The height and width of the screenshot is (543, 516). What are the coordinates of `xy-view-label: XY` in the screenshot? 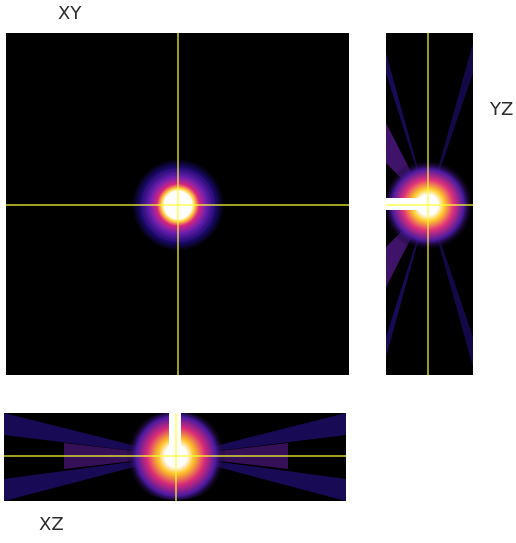 It's located at (70, 13).